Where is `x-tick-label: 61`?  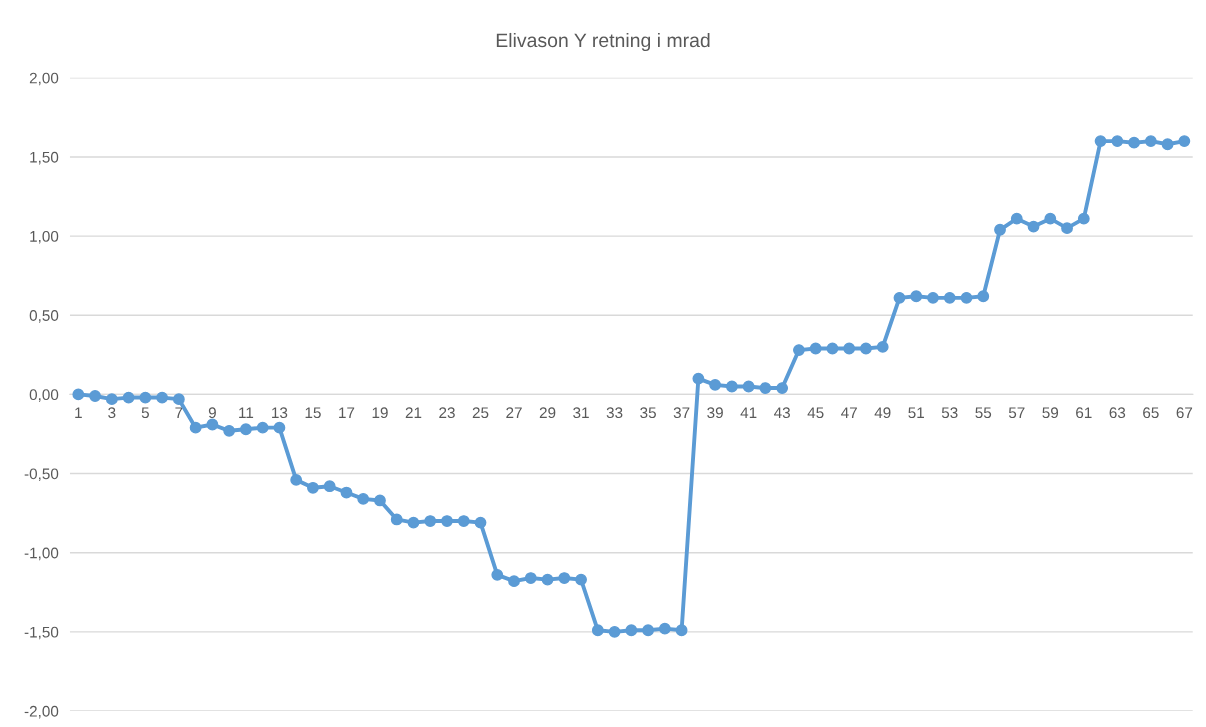
x-tick-label: 61 is located at coordinates (1084, 413).